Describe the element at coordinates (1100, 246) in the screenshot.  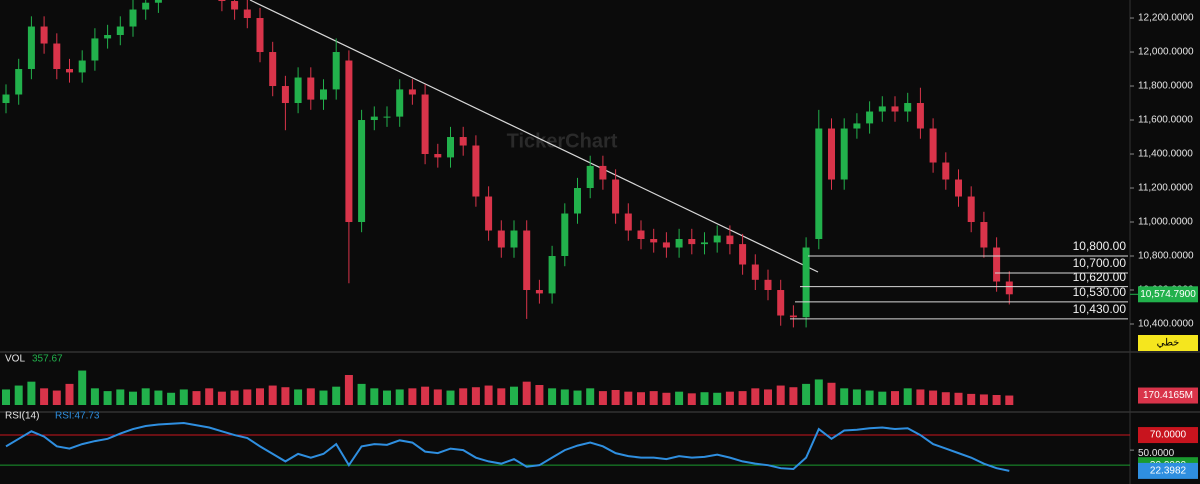
I see `level-label: 10,800.00` at that location.